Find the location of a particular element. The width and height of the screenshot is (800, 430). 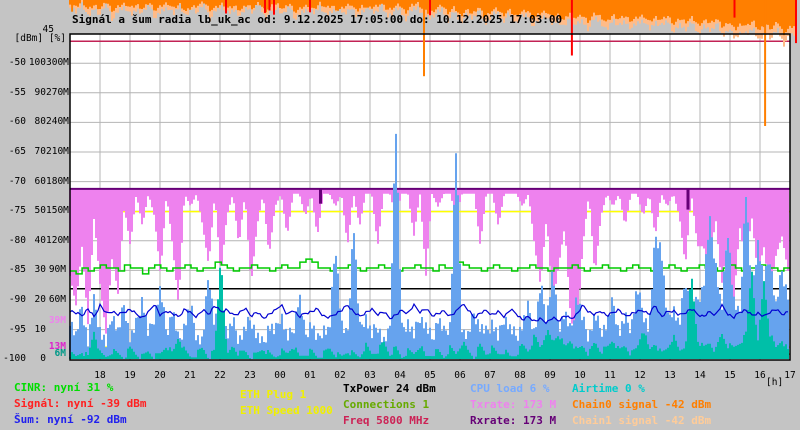

y-tick-label: -70 is located at coordinates (17, 181).